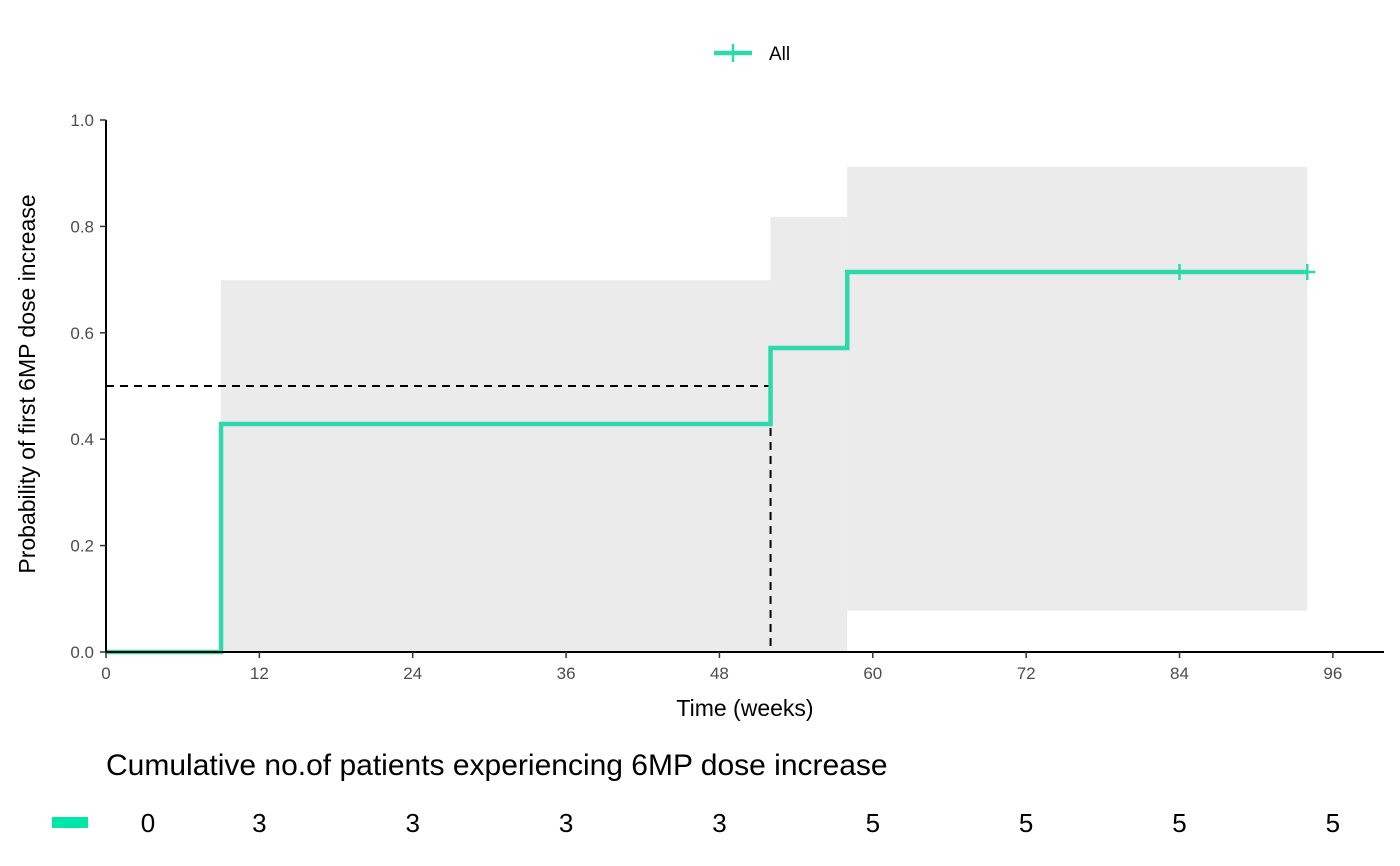 This screenshot has height=866, width=1400. What do you see at coordinates (105, 673) in the screenshot?
I see `x-tick-label-0: 0` at bounding box center [105, 673].